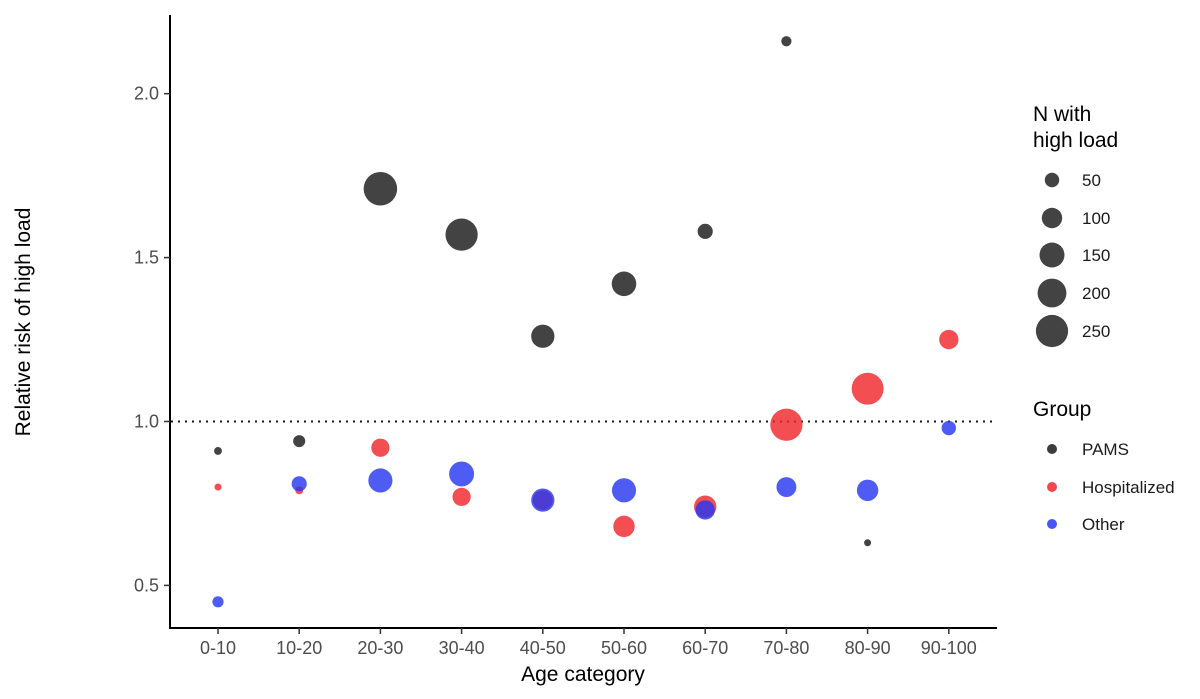 This screenshot has height=699, width=1200. I want to click on size-legend-title-line-1: N with, so click(1062, 114).